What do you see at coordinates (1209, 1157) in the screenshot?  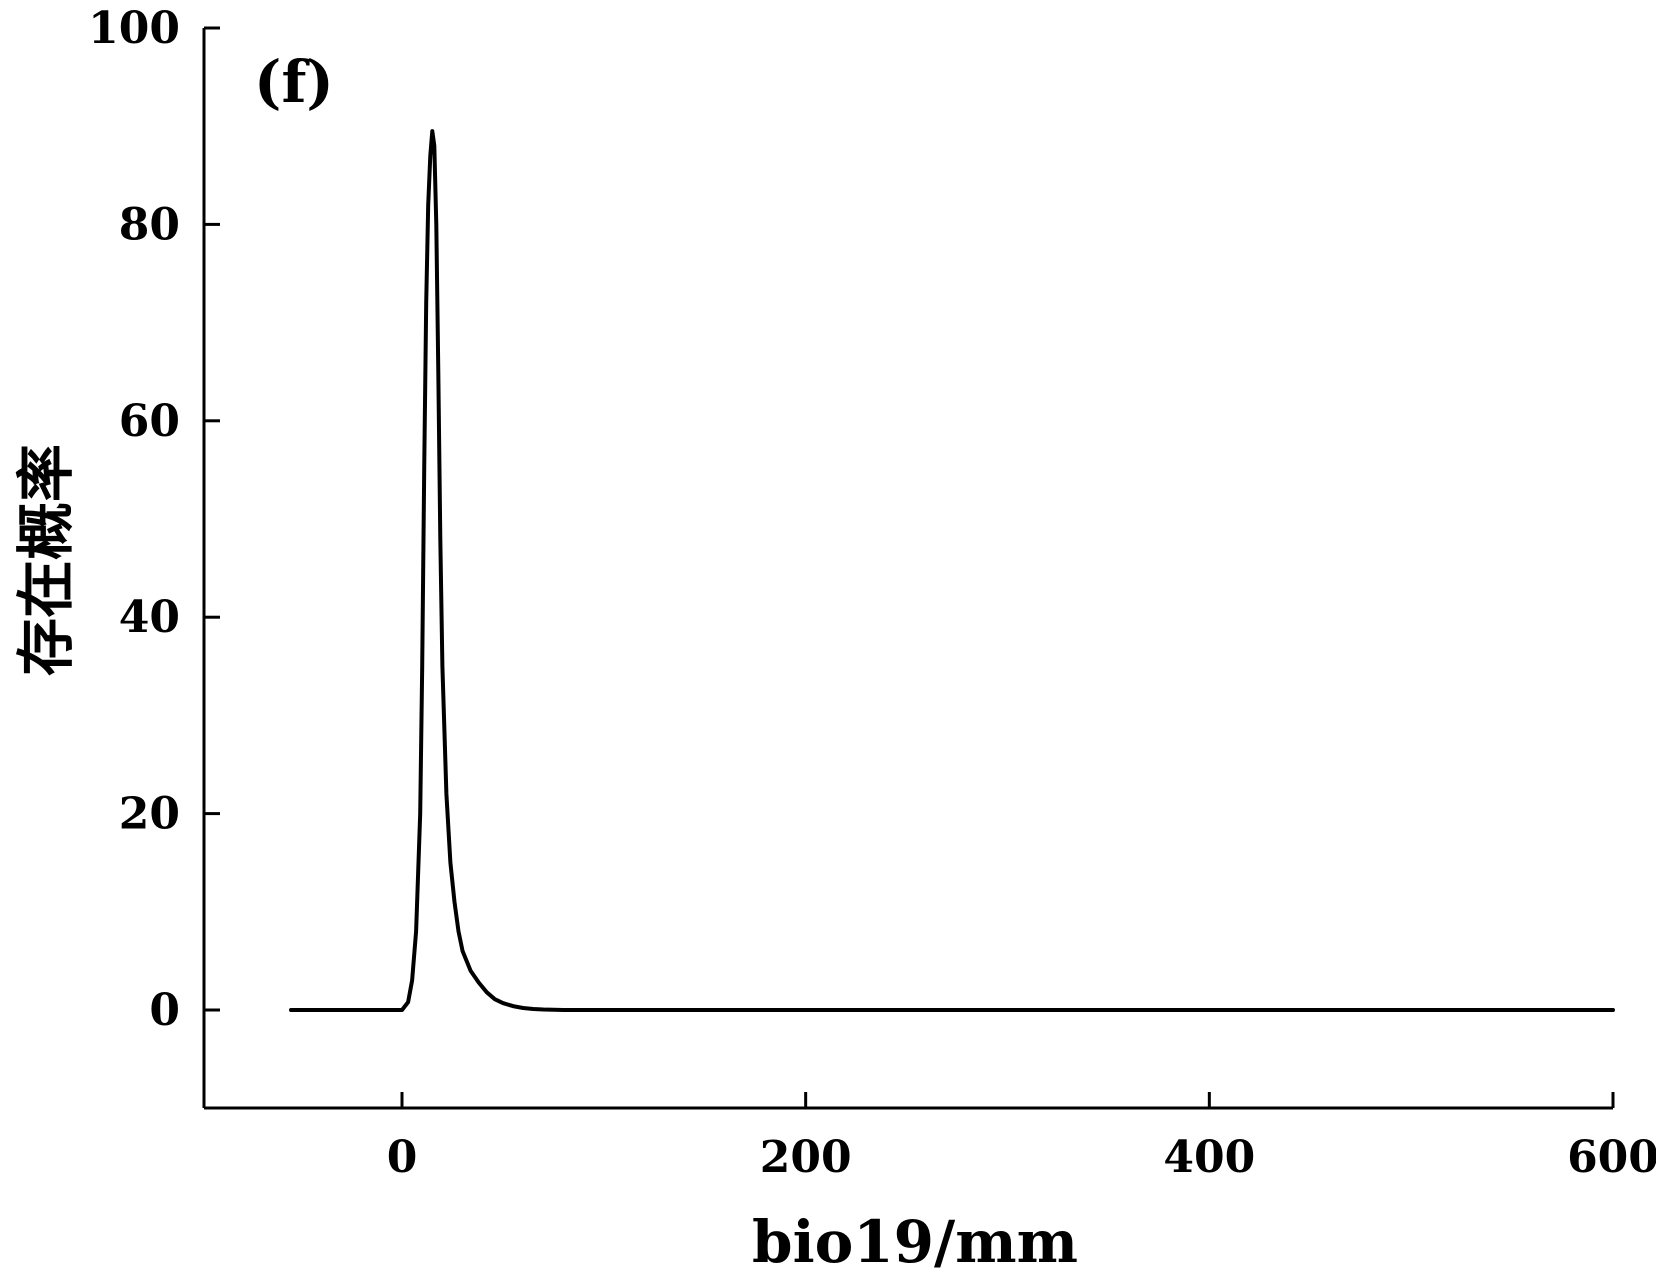 I see `x-tick-label: 400` at bounding box center [1209, 1157].